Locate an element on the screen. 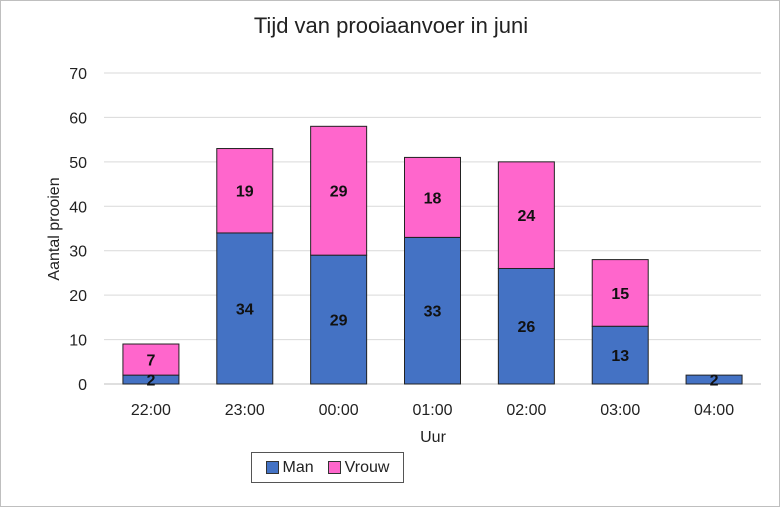  data-label: 26 is located at coordinates (526, 327).